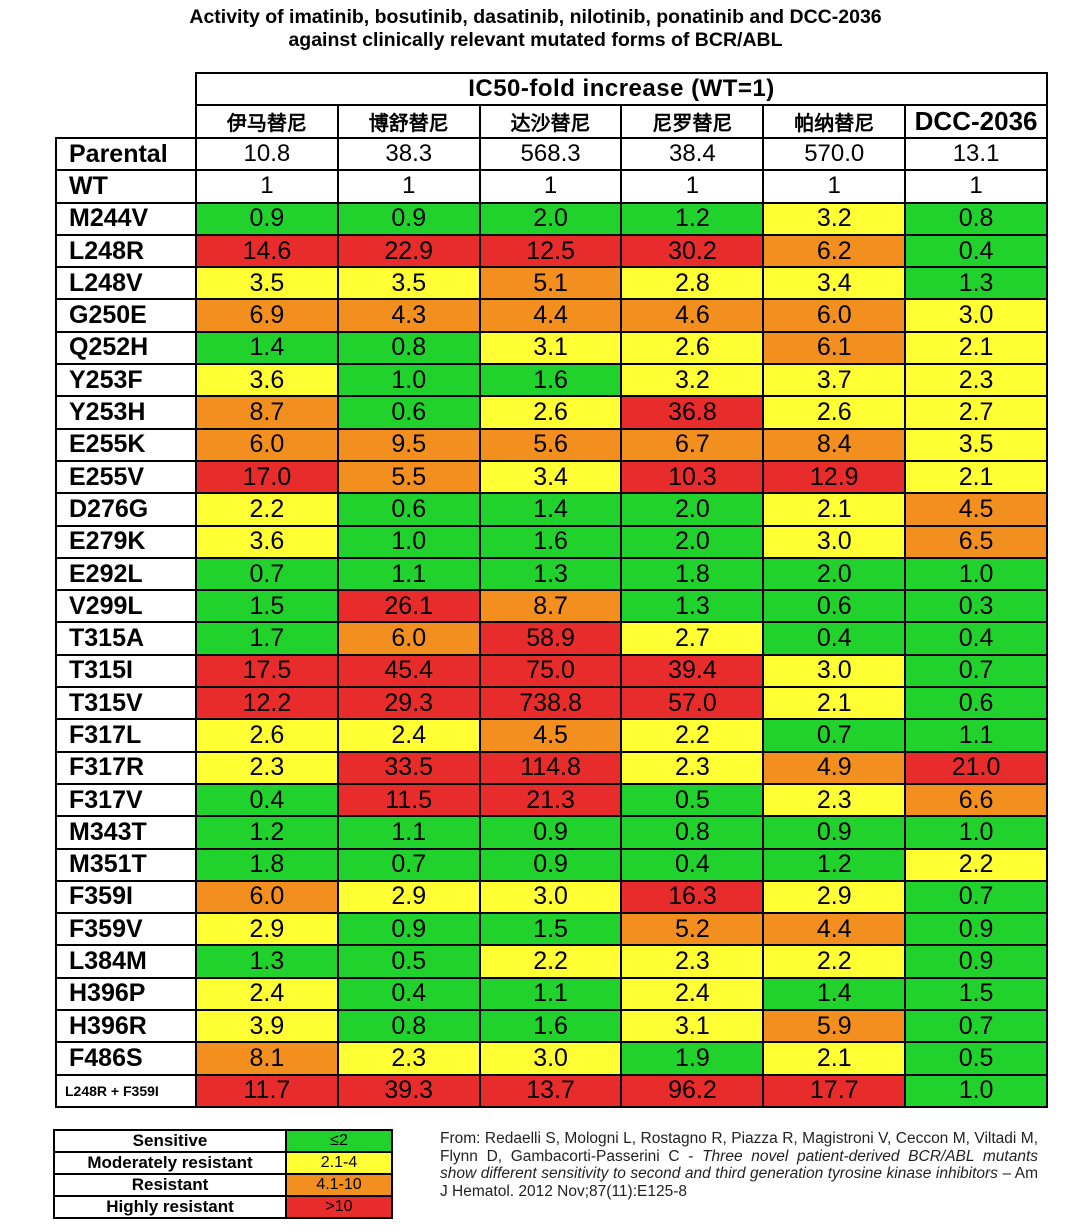 Image resolution: width=1071 pixels, height=1232 pixels. I want to click on table-row: Y253H 8.7 0.6 2.6 36.8 2.6 2.7, so click(551, 412).